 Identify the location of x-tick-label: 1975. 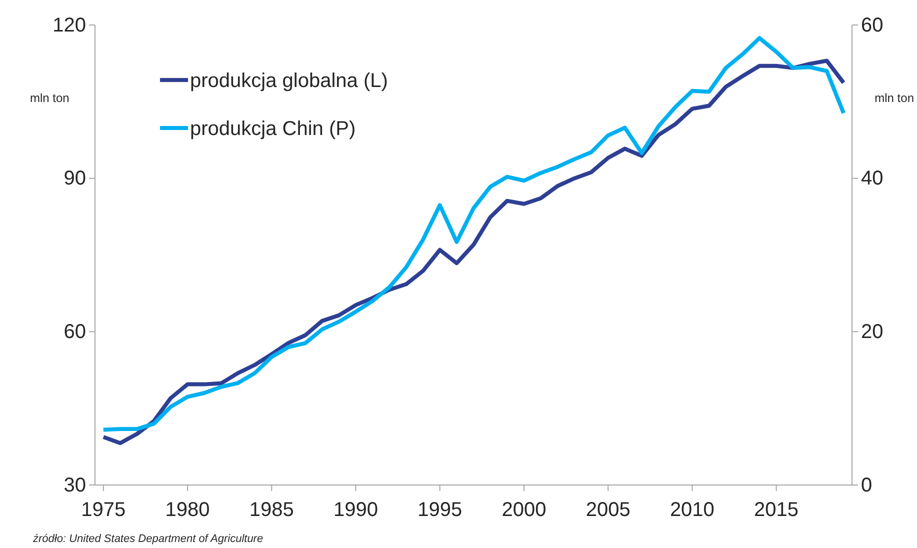
(103, 510).